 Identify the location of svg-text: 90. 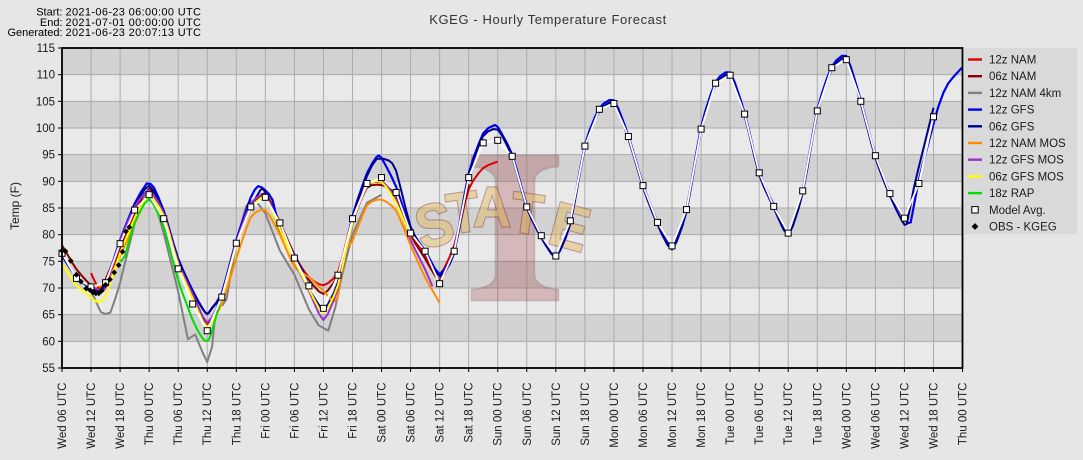
(48, 182).